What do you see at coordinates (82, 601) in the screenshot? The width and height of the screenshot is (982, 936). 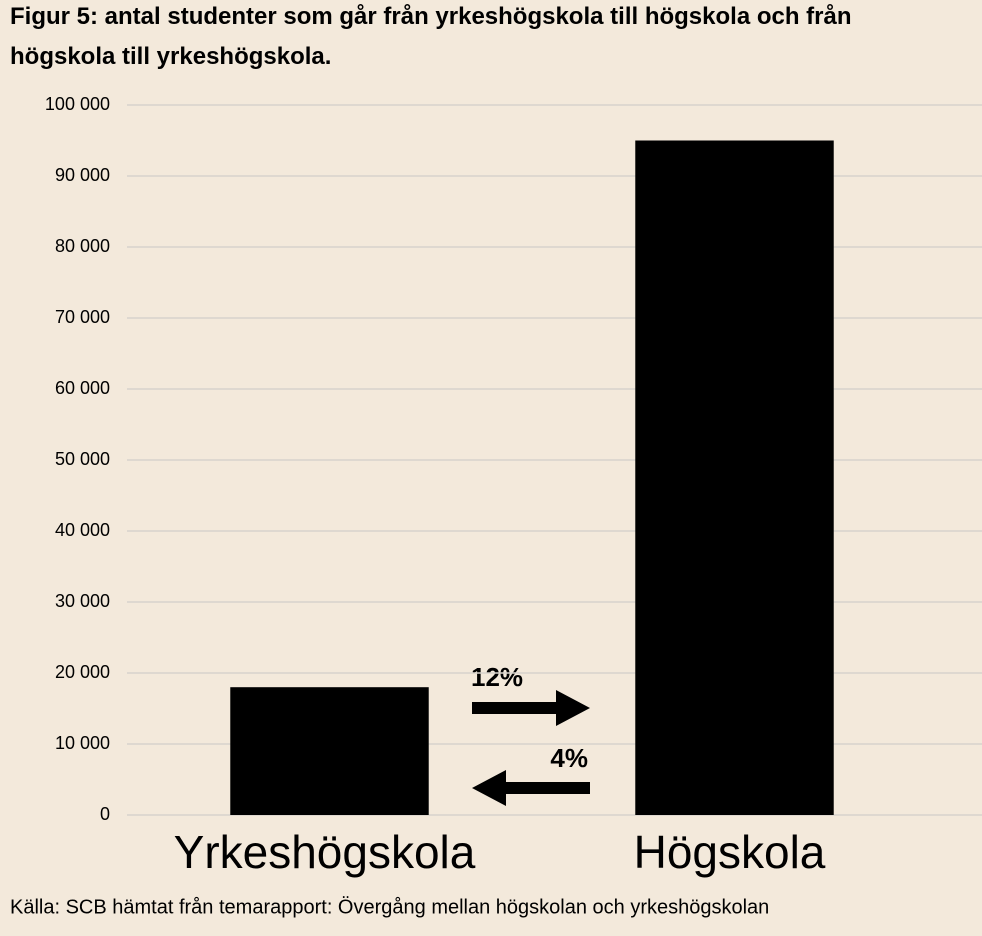 I see `y-tick-label: 30 000` at bounding box center [82, 601].